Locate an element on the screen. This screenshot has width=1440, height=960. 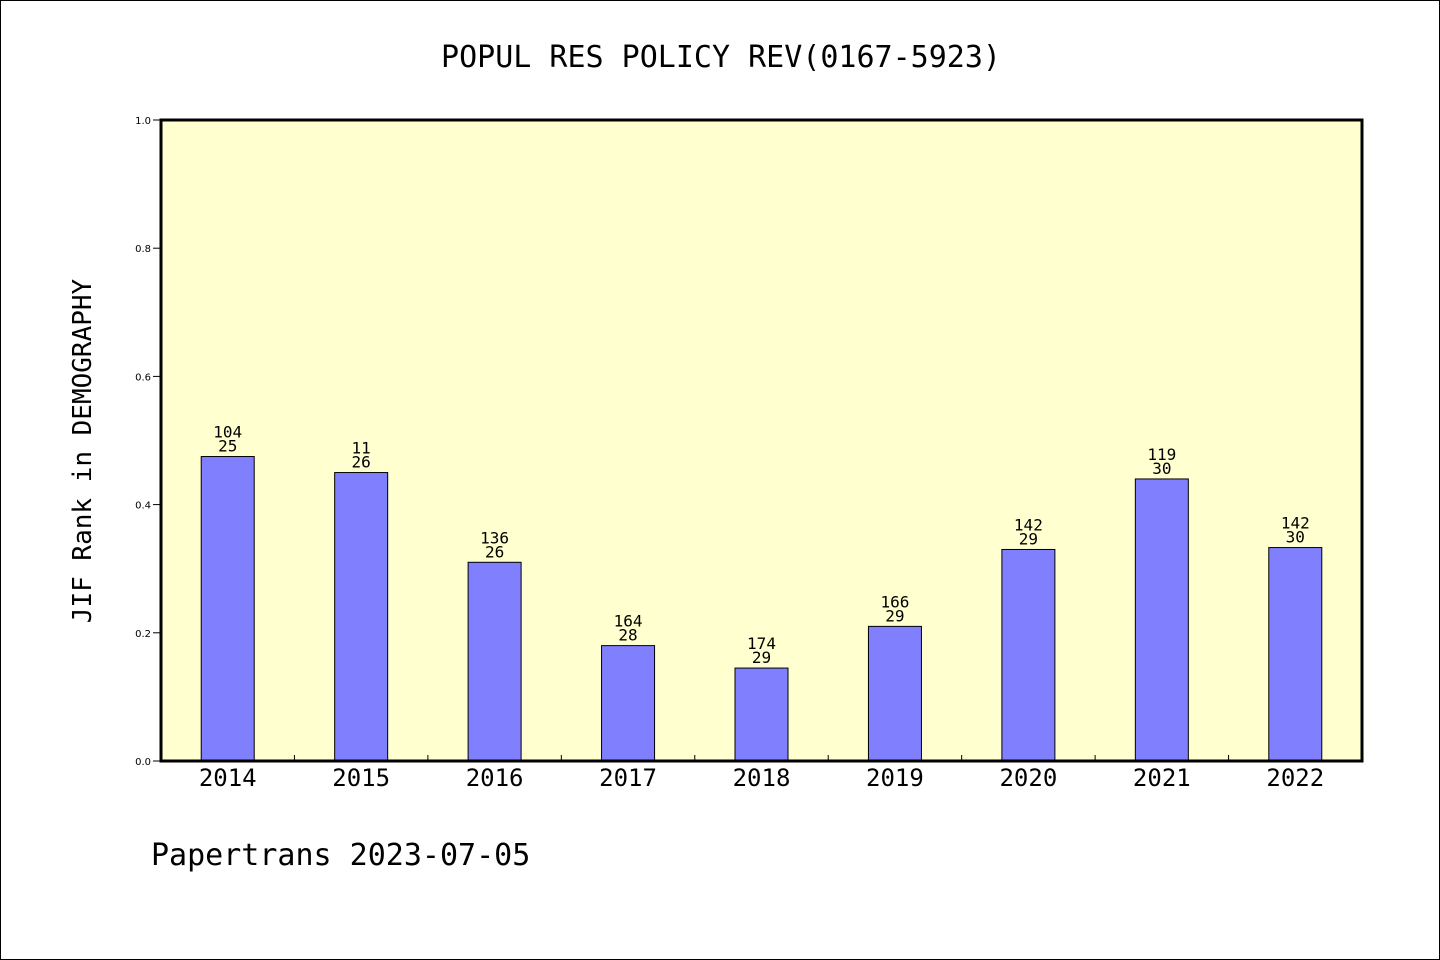
x-tick-label-2020: 2020 is located at coordinates (1028, 778).